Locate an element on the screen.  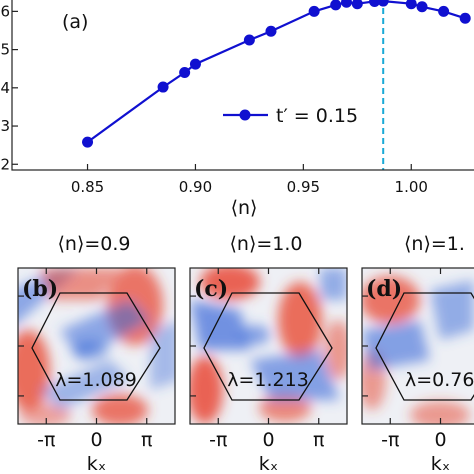
x-tick-label: 1.00 is located at coordinates (411, 187).